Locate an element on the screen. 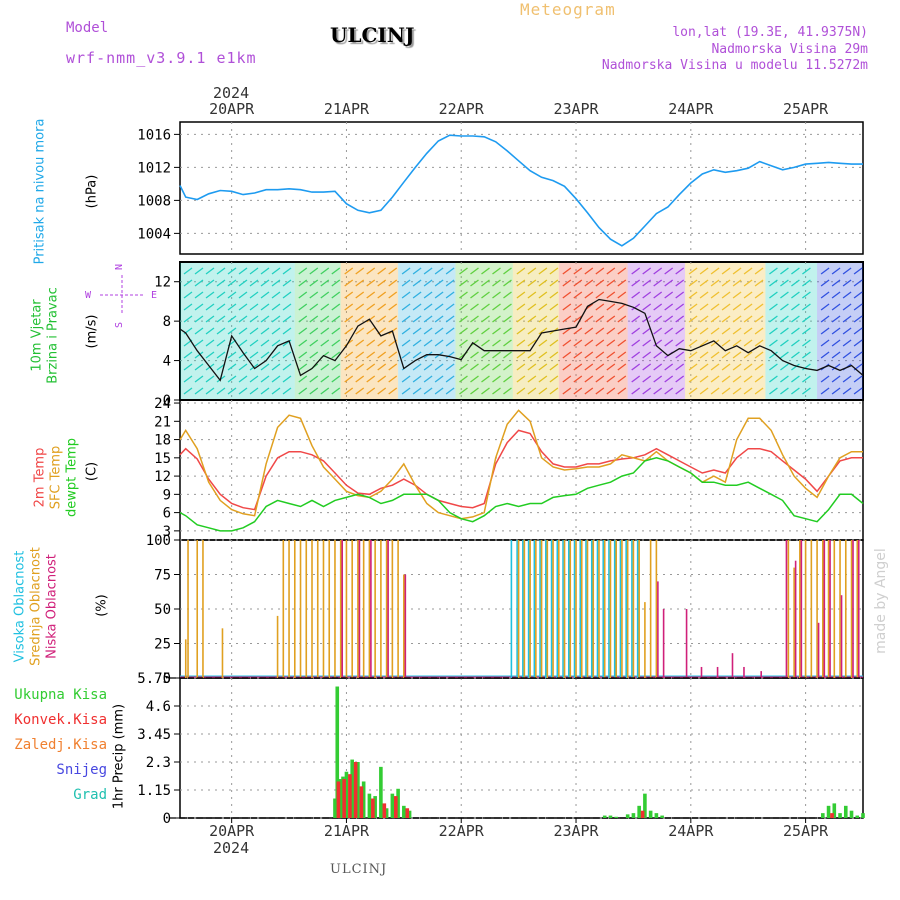 The height and width of the screenshot is (900, 900). elevation-text: Nadmorska Visina 29m is located at coordinates (789, 49).